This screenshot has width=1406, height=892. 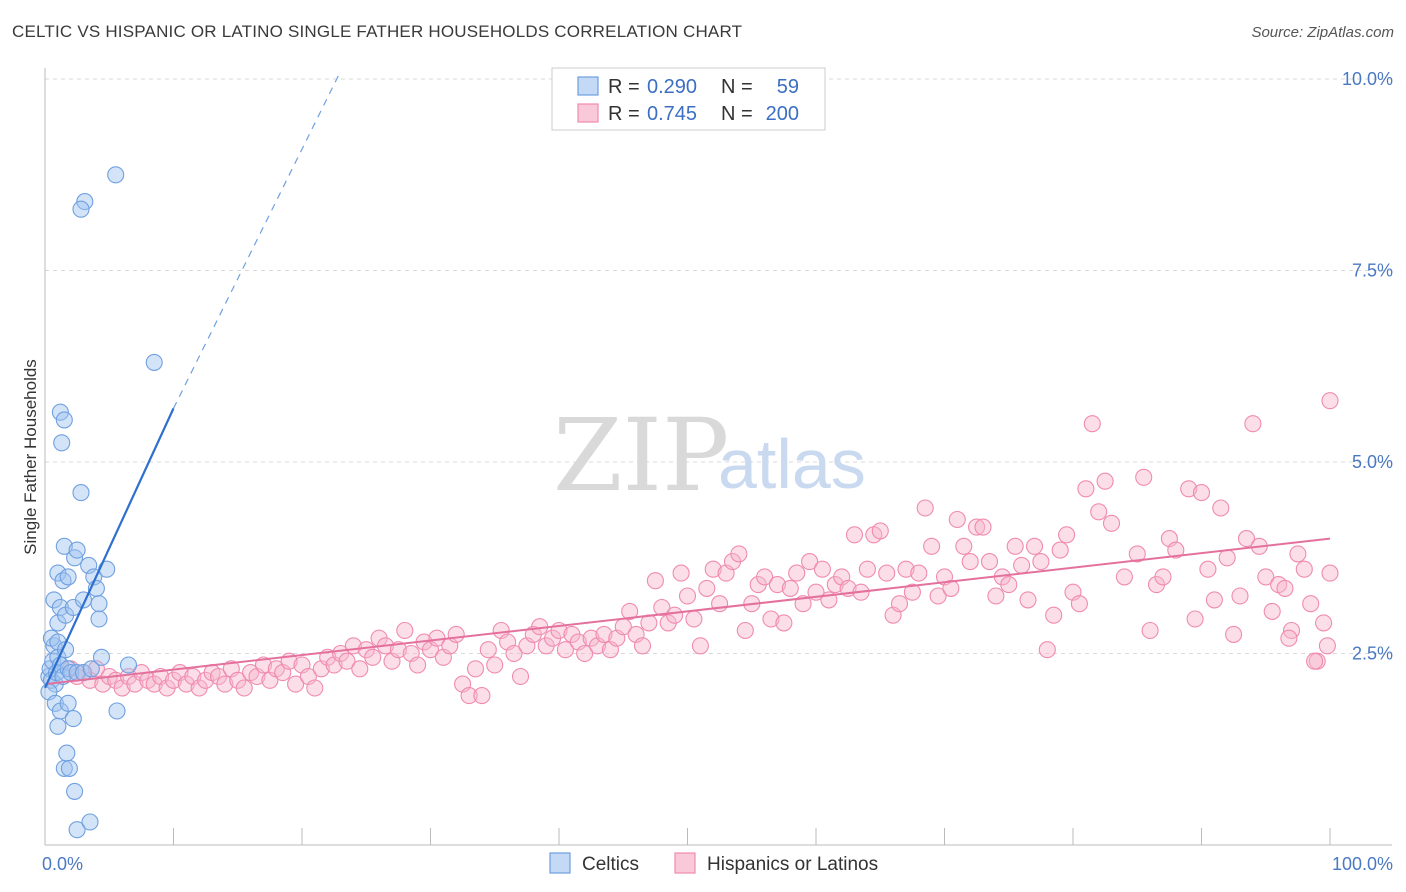 What do you see at coordinates (688, 99) in the screenshot?
I see `legend: R = 0.290 N = 59 R = 0.745 N = 200` at bounding box center [688, 99].